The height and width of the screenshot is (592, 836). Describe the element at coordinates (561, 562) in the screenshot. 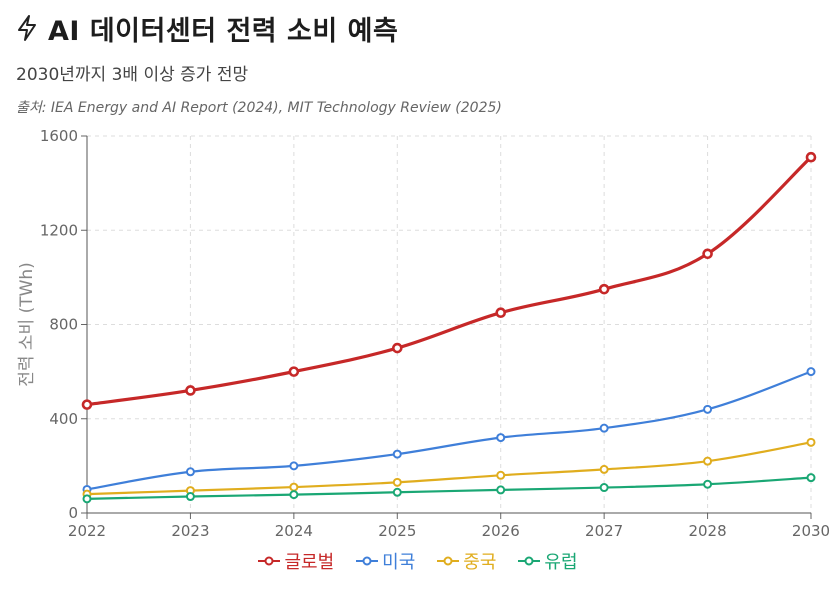

I see `legend-label: 유럽` at that location.